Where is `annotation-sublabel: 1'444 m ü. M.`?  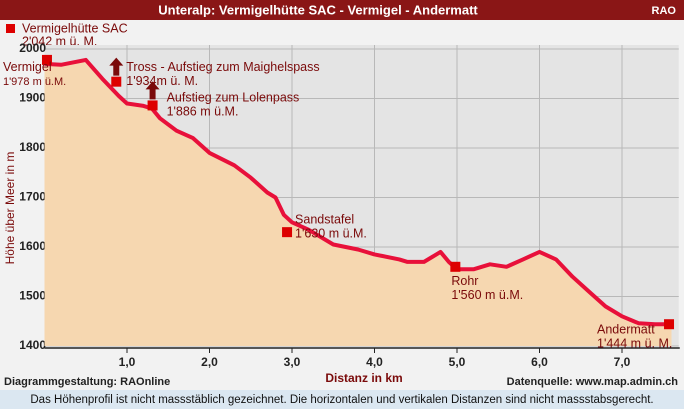
annotation-sublabel: 1'444 m ü. M. is located at coordinates (634, 344).